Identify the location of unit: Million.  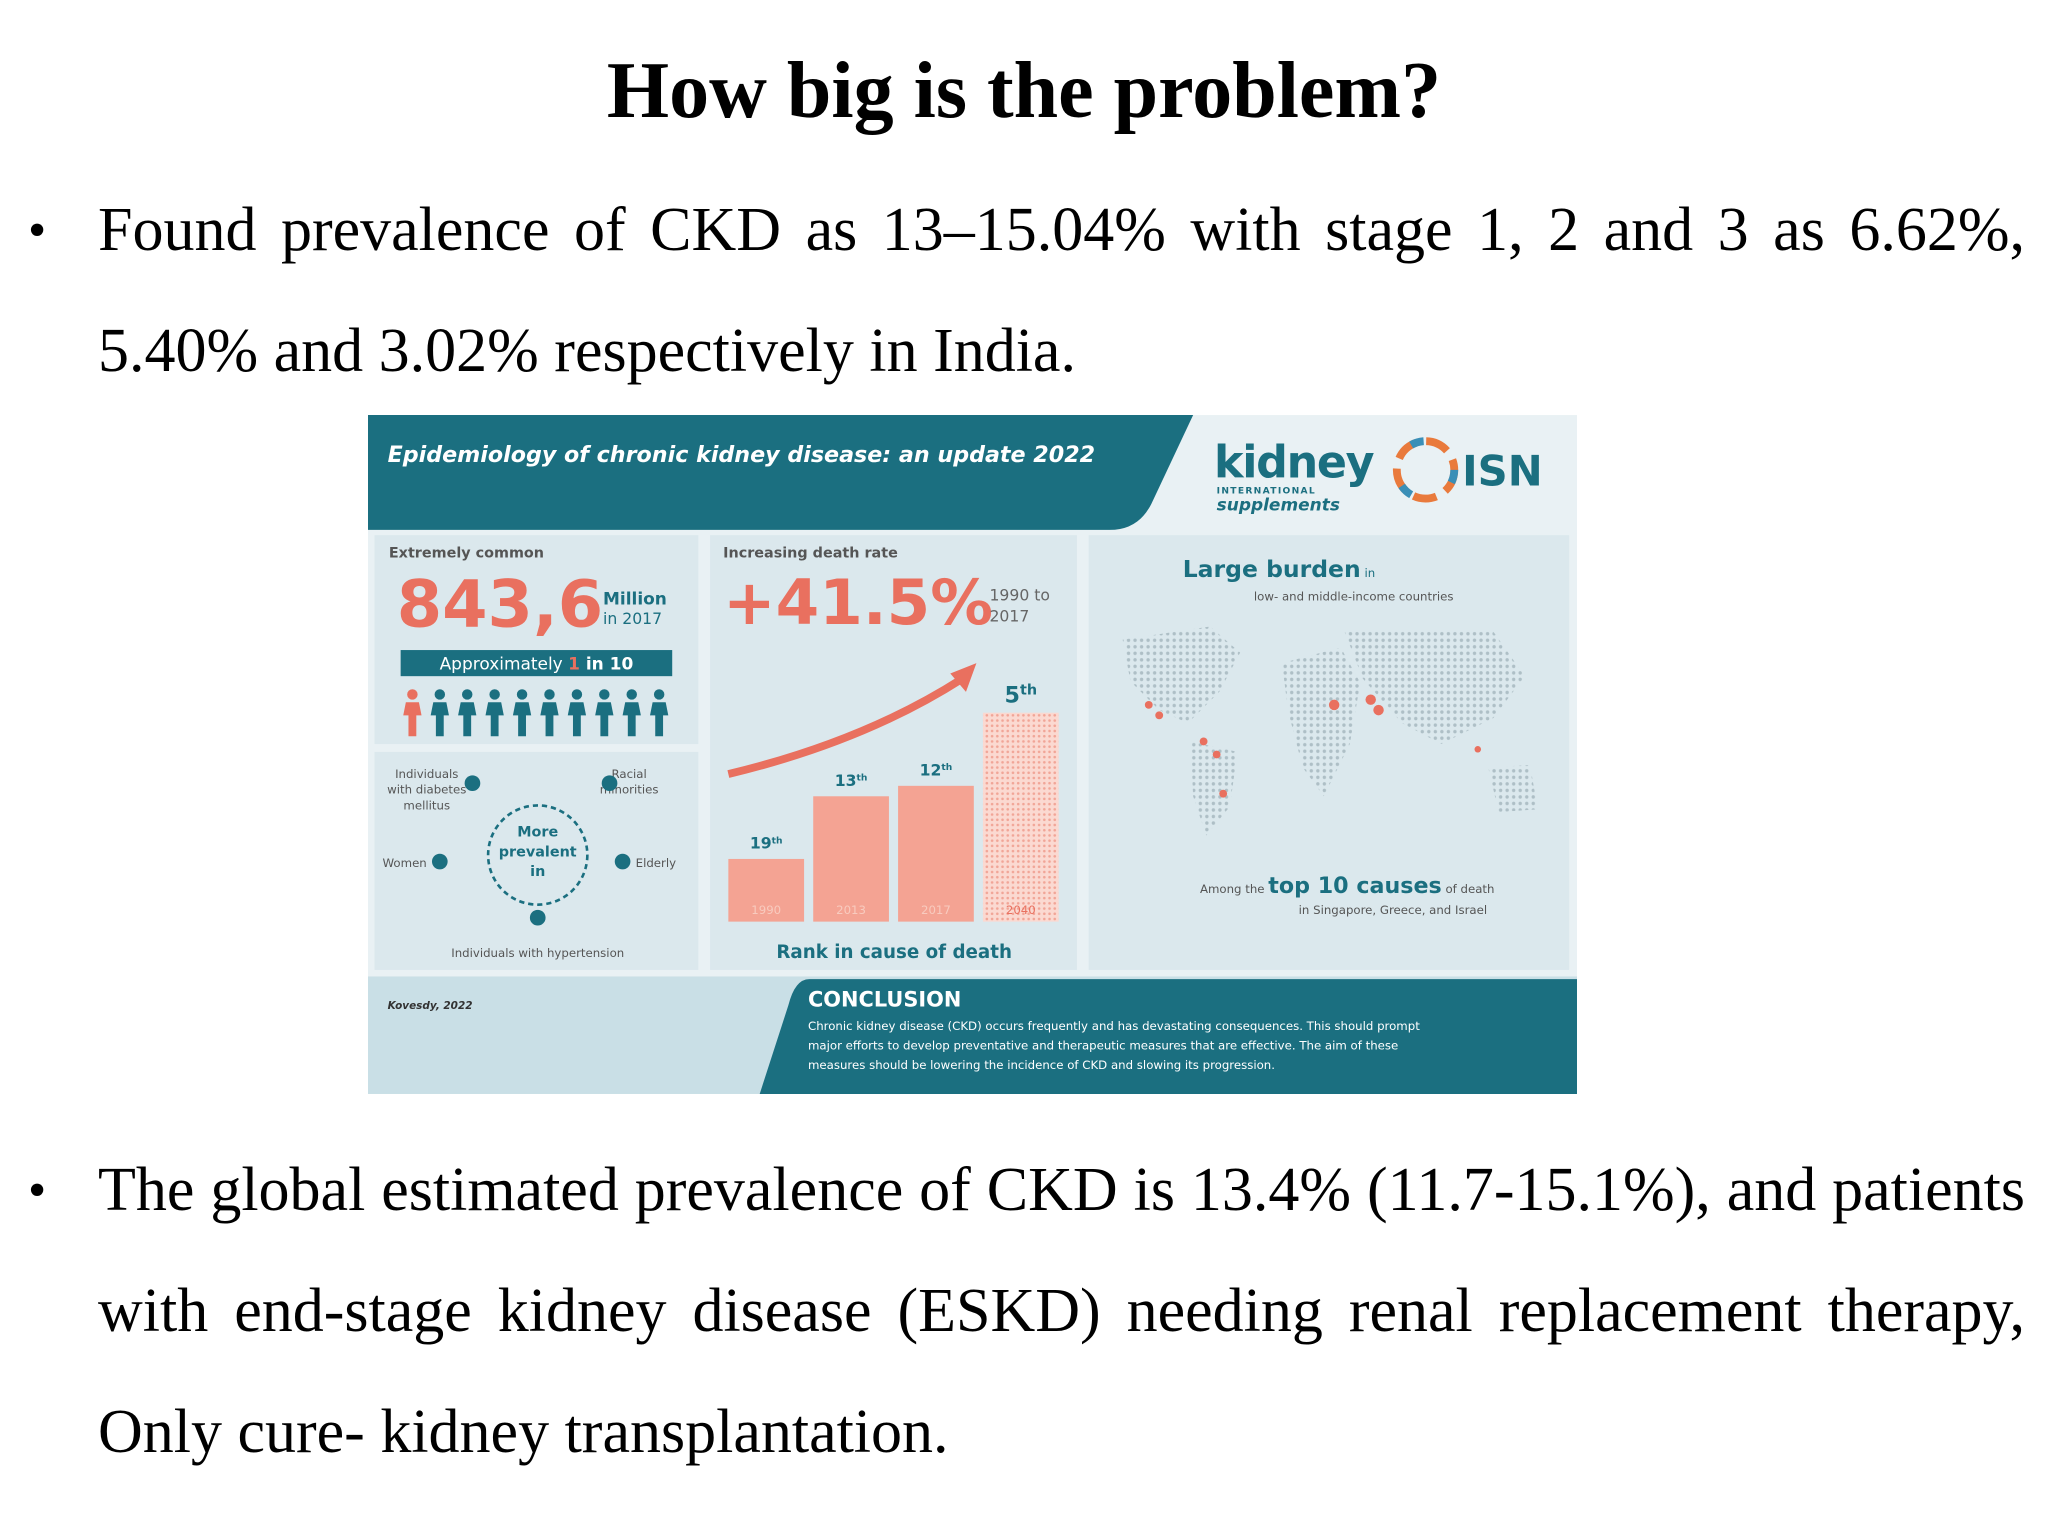
(635, 599).